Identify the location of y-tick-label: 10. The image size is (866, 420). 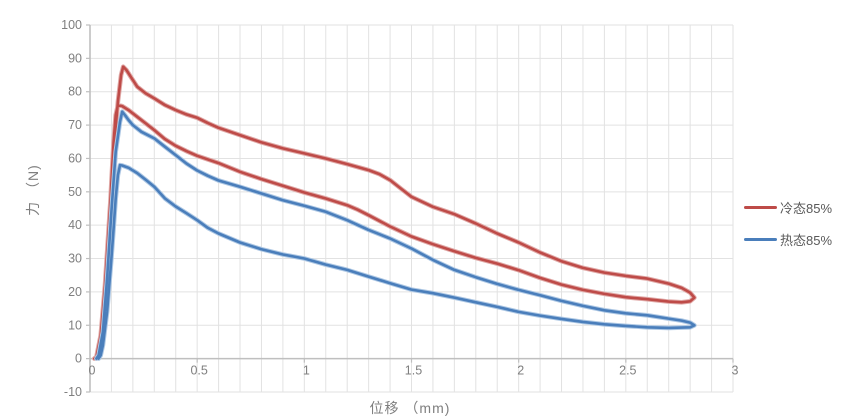
(75, 325).